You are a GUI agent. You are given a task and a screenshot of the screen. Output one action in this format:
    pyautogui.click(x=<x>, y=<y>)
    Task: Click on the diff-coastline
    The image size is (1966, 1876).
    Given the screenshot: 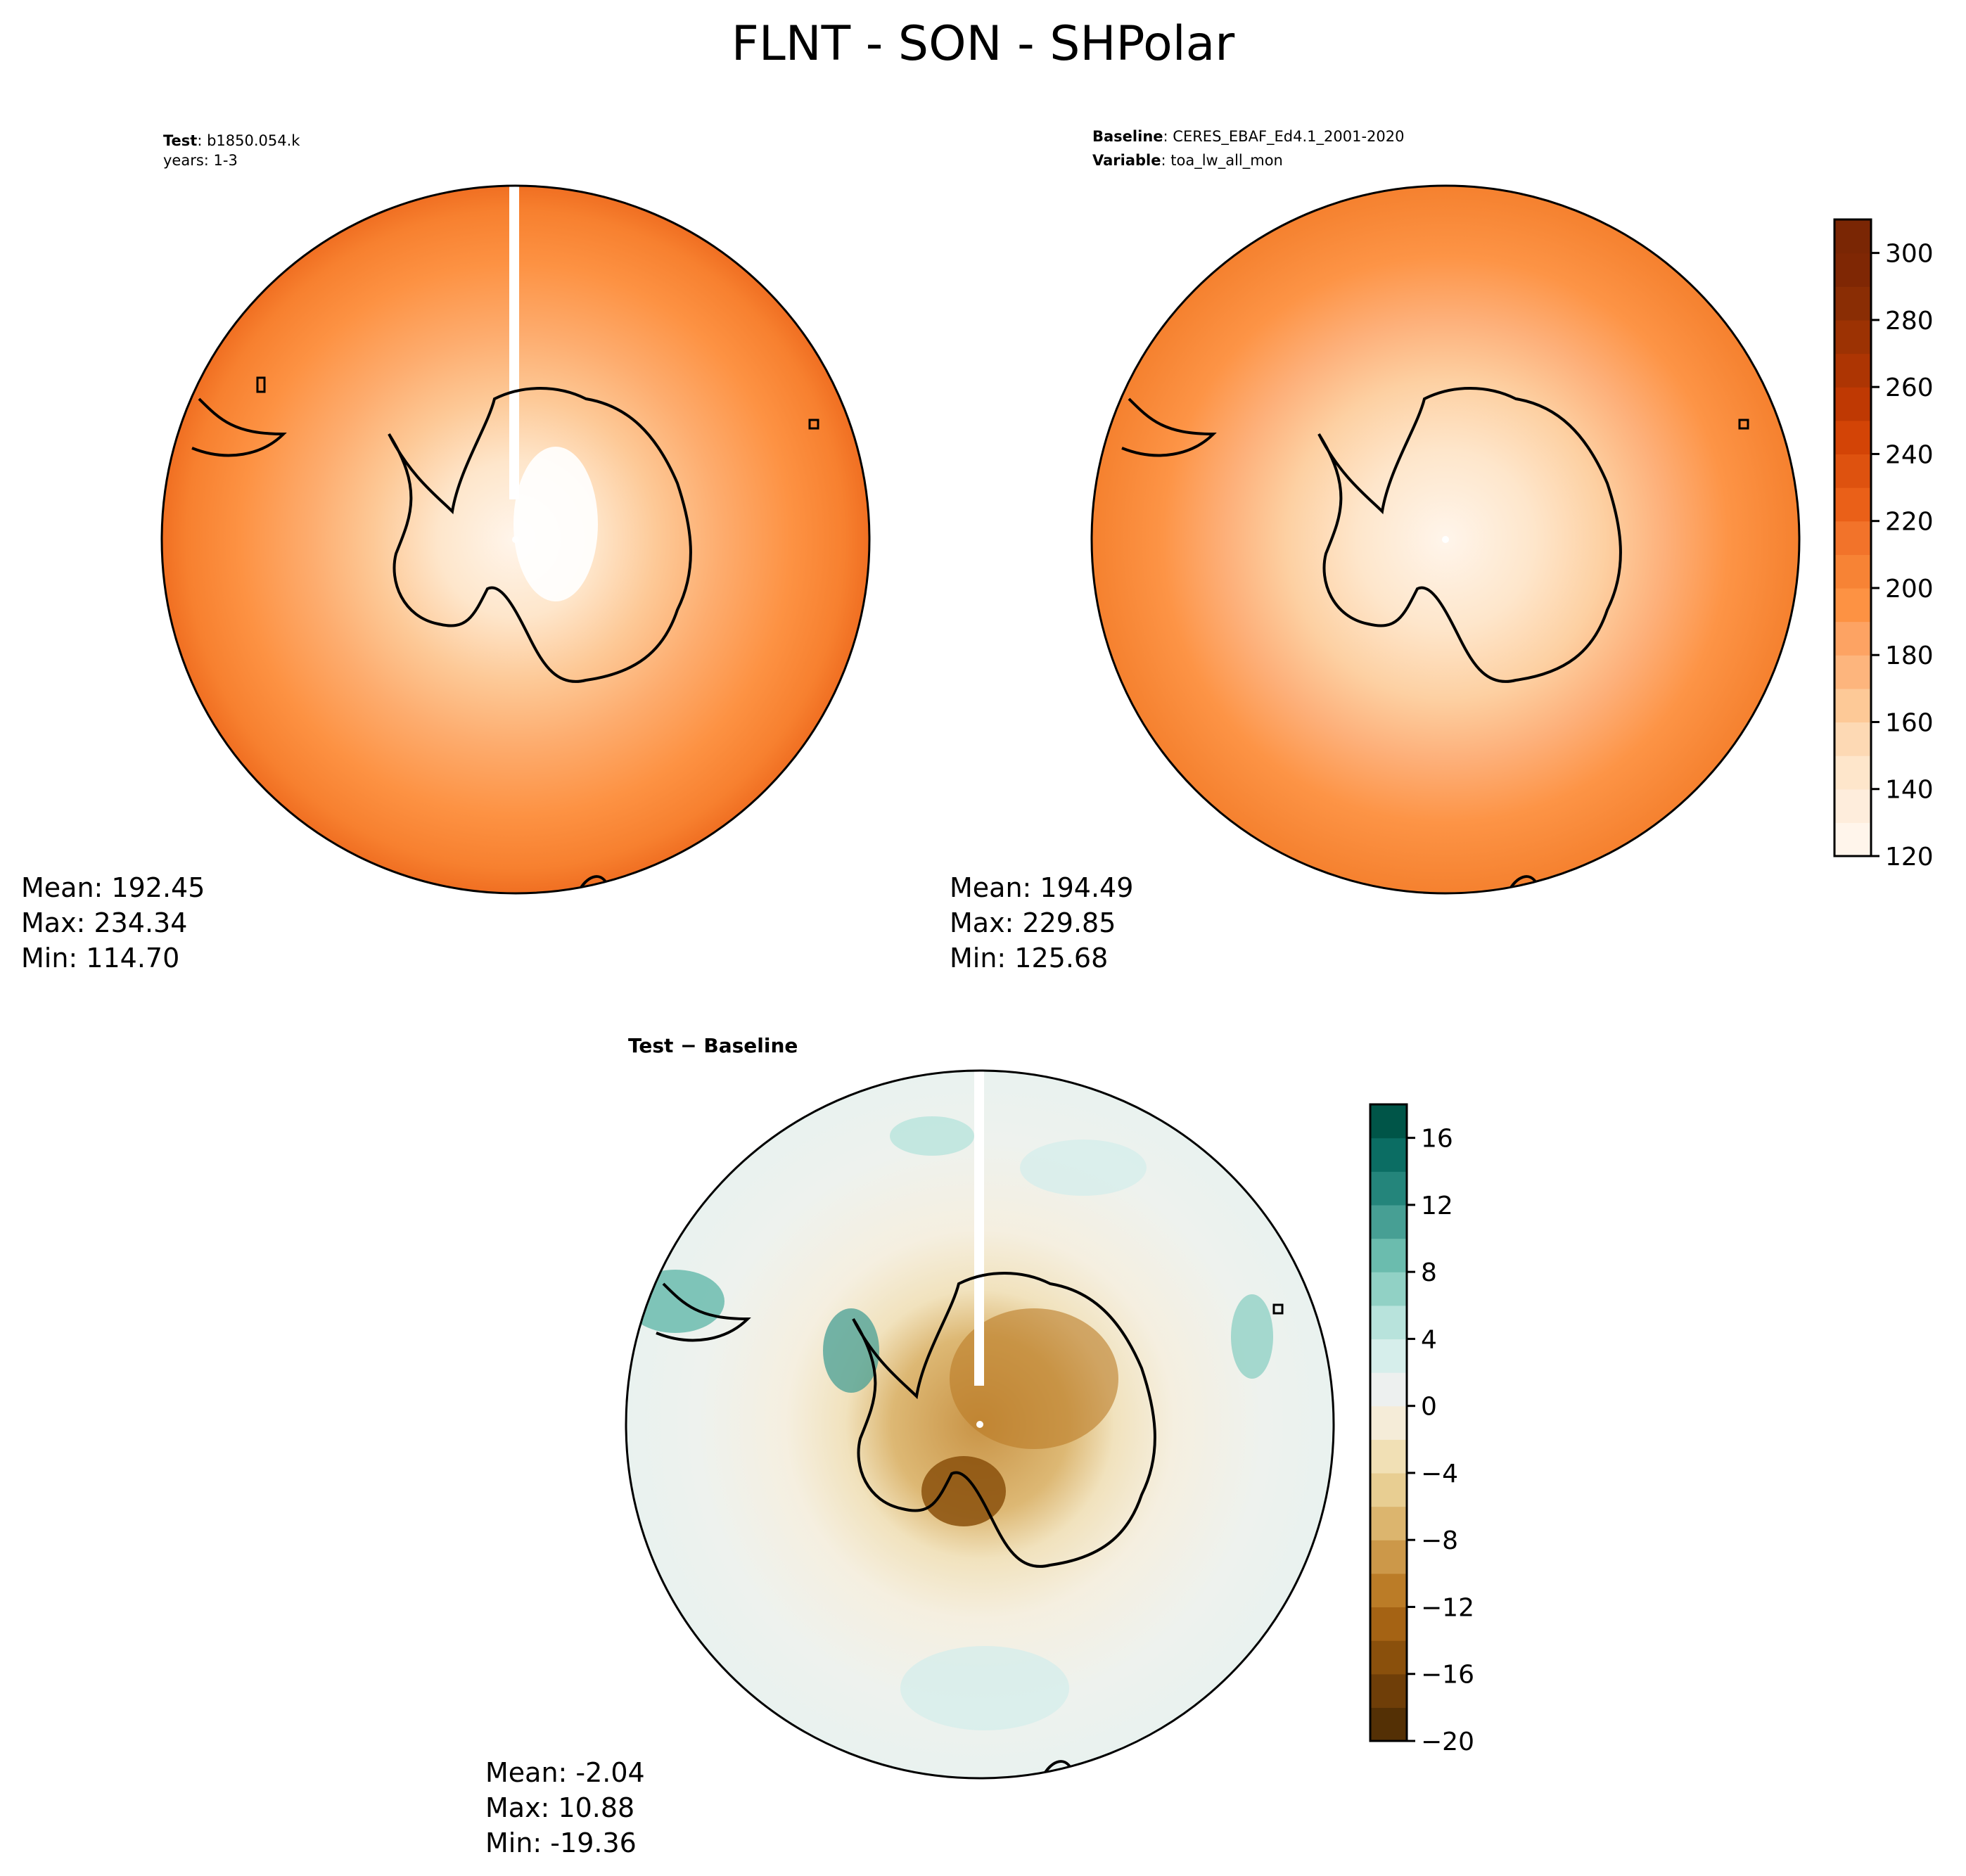 What is the action you would take?
    pyautogui.click(x=970, y=1524)
    